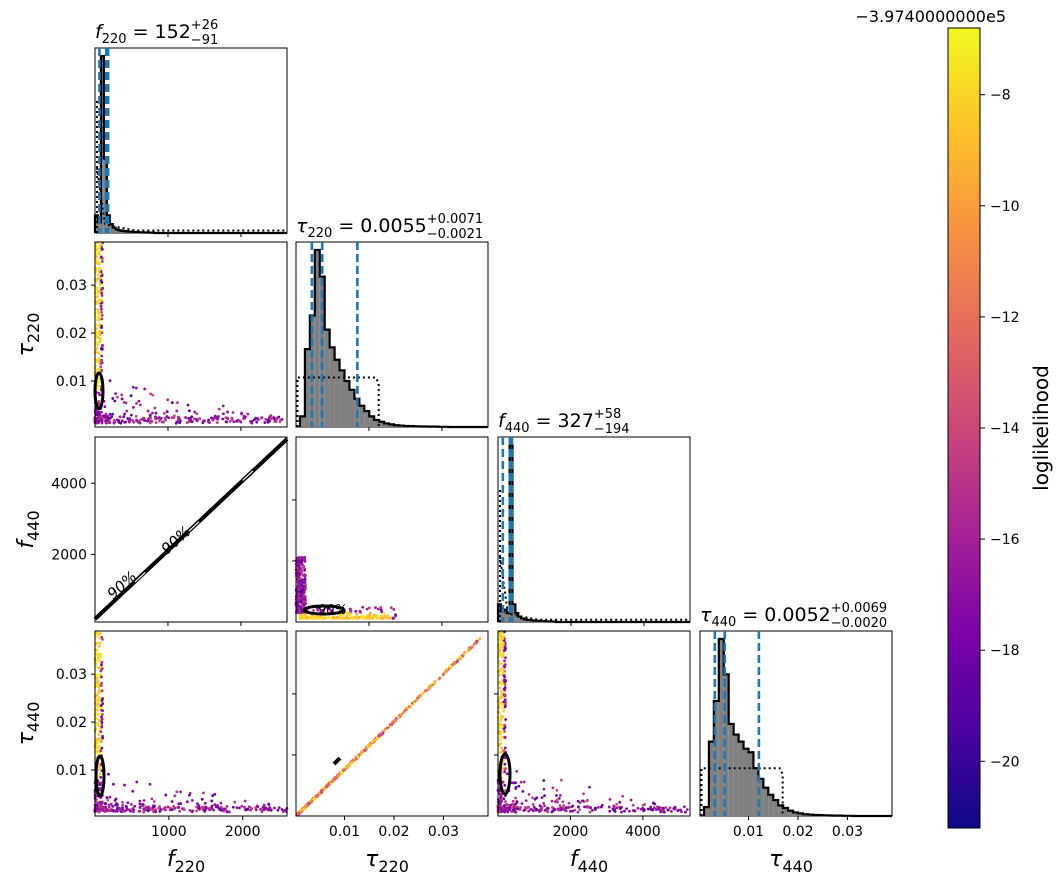 This screenshot has height=888, width=1061. I want to click on x-axis-sub: 220, so click(190, 866).